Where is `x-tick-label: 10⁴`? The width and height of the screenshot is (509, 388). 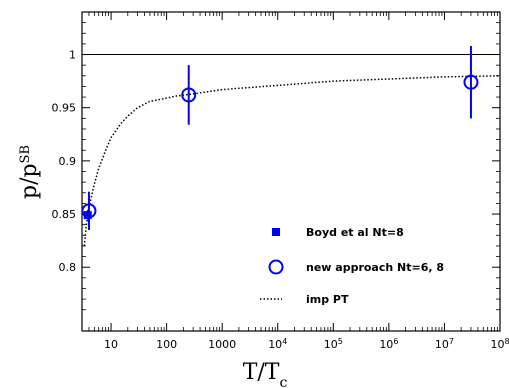 x-tick-label: 10⁴ is located at coordinates (277, 344).